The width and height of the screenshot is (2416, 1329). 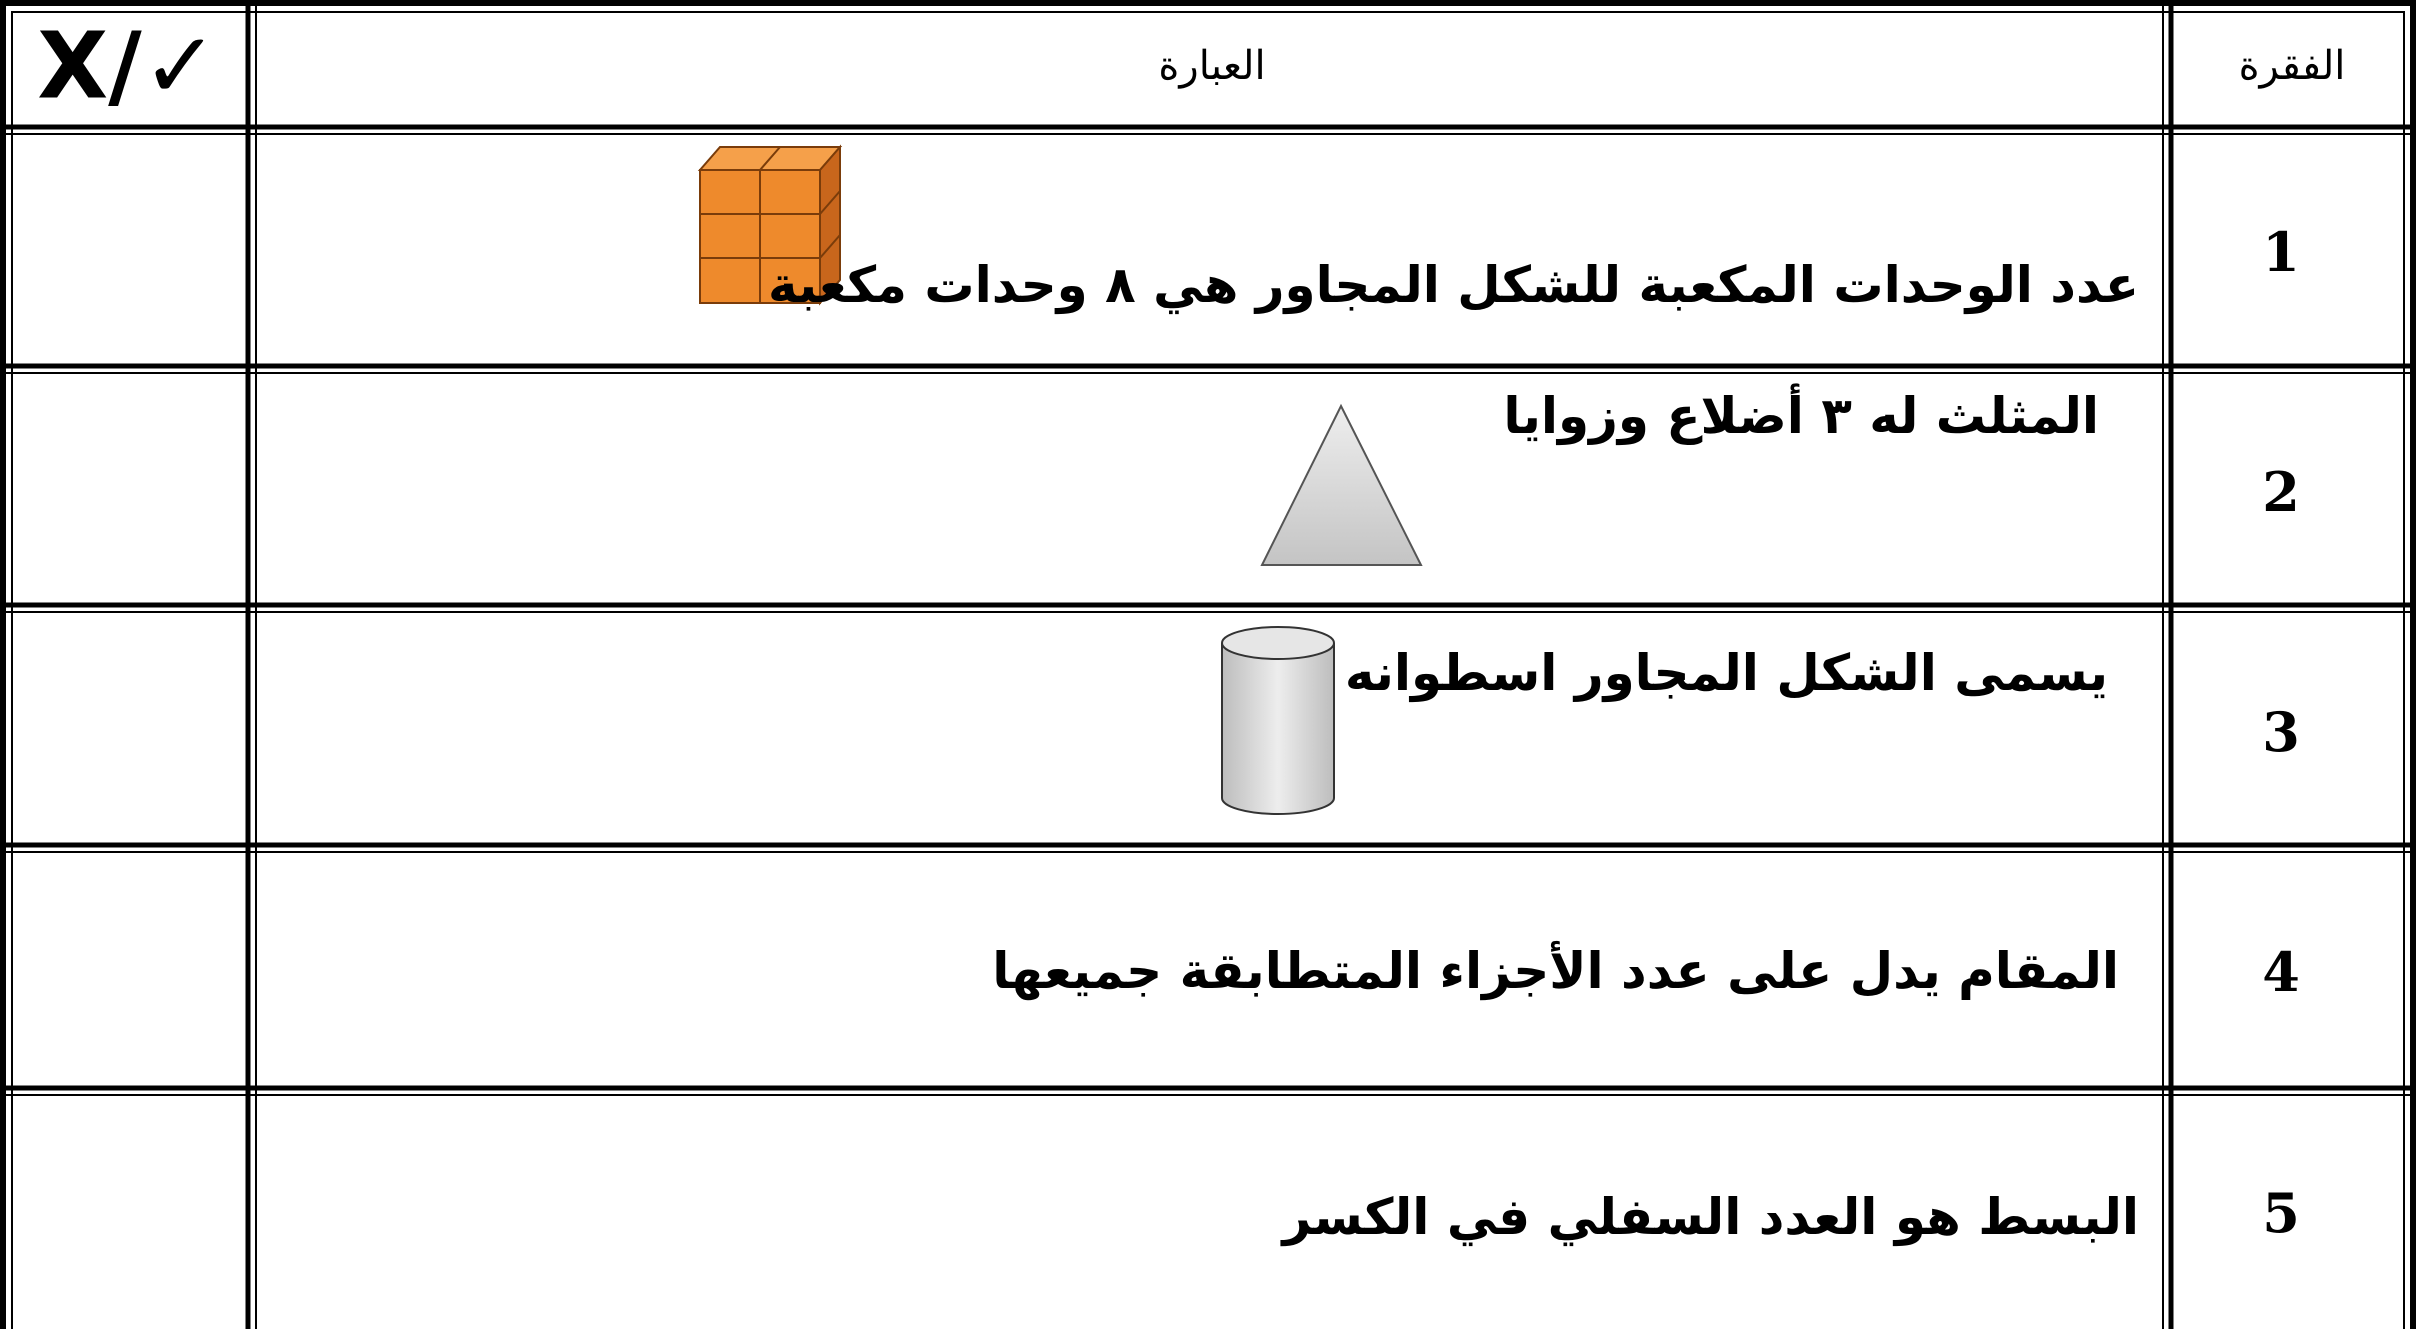 What do you see at coordinates (2281, 1213) in the screenshot?
I see `row-number: 5` at bounding box center [2281, 1213].